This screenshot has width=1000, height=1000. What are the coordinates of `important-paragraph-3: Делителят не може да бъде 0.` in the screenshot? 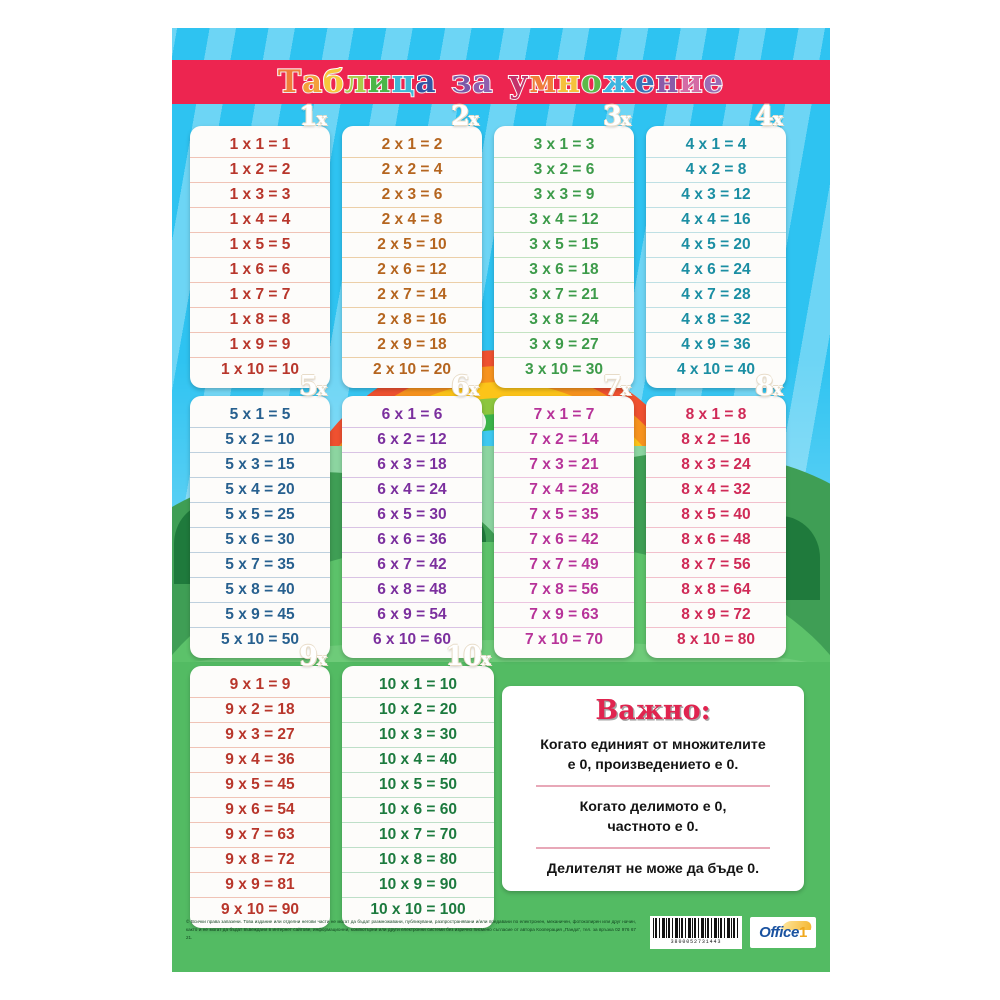 It's located at (653, 868).